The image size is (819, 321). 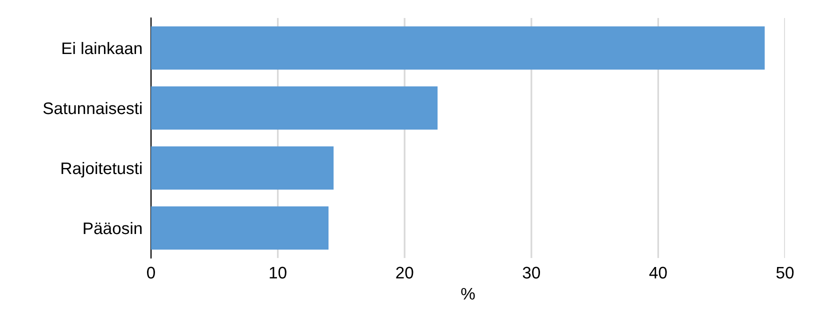 I want to click on x-tick-label: 50, so click(x=785, y=272).